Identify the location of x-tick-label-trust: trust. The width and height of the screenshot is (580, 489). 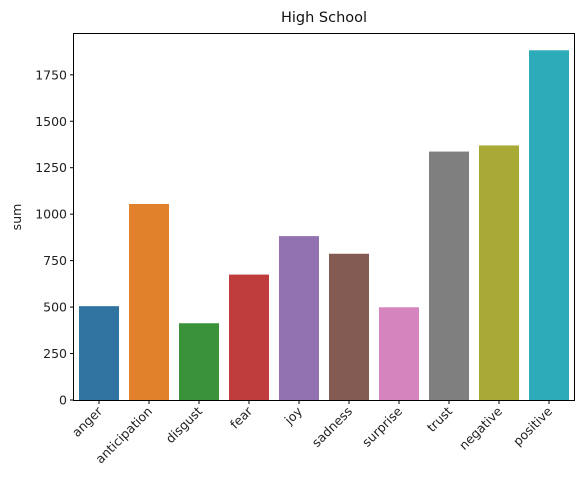
(439, 418).